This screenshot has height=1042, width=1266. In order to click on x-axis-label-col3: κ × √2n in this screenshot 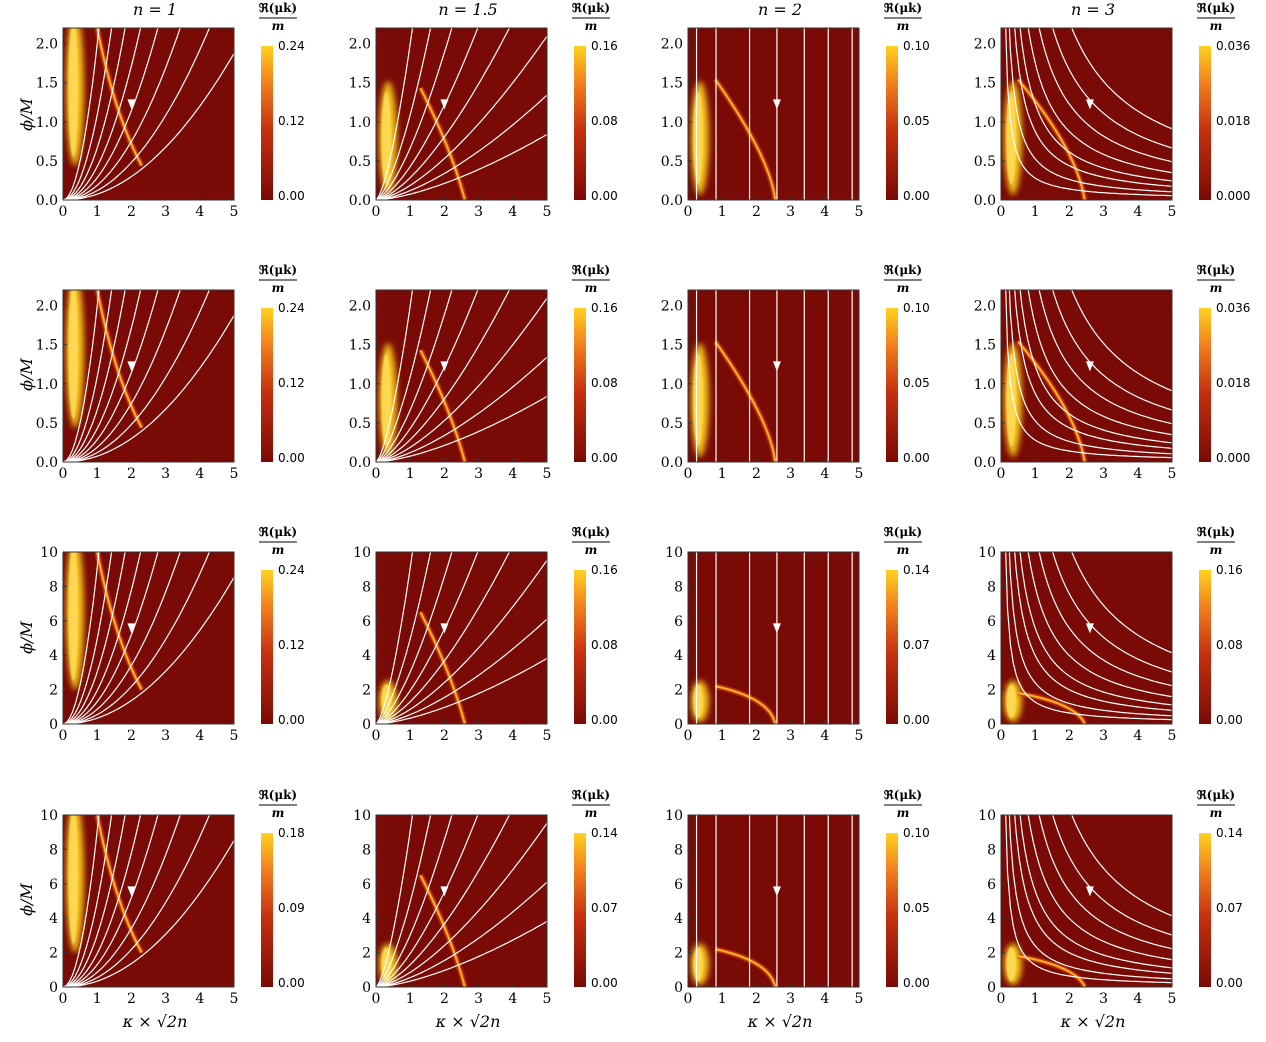, I will do `click(780, 1021)`.